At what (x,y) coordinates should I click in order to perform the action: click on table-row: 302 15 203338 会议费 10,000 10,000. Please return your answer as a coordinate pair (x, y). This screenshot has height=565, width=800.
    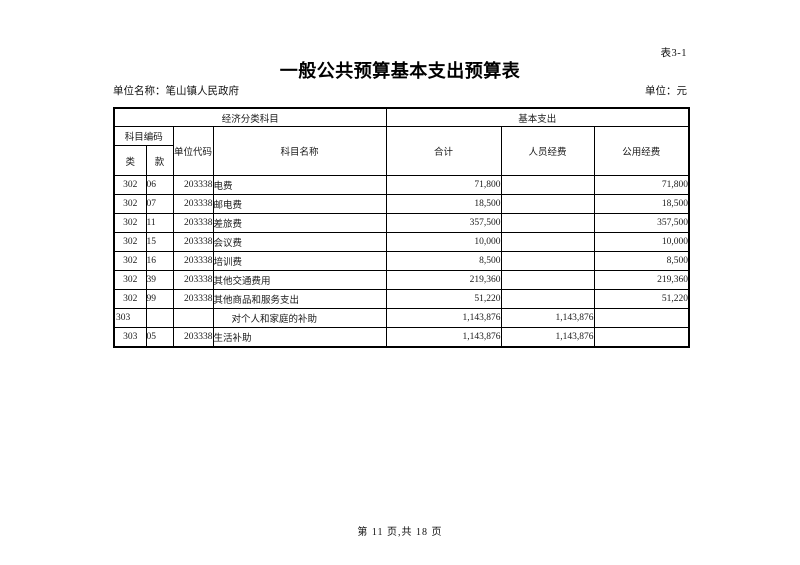
    Looking at the image, I should click on (401, 242).